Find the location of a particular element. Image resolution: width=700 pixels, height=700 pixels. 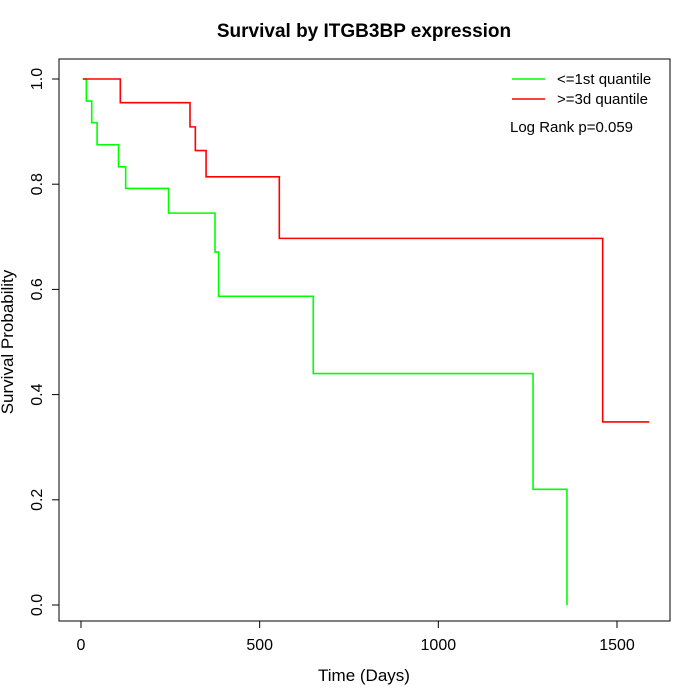

y-axis-label: Survival Probability is located at coordinates (8, 341).